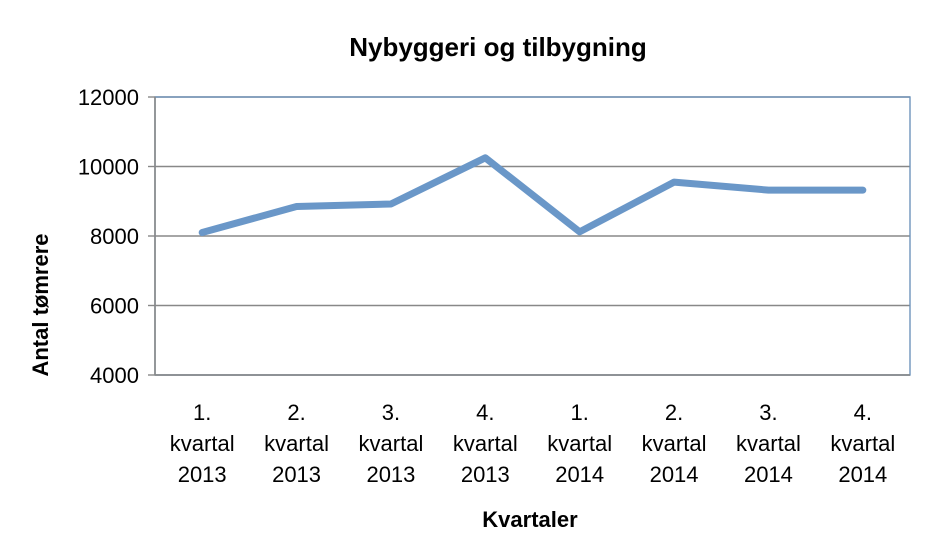  I want to click on chart-title: Nybyggeri og tilbygning, so click(498, 47).